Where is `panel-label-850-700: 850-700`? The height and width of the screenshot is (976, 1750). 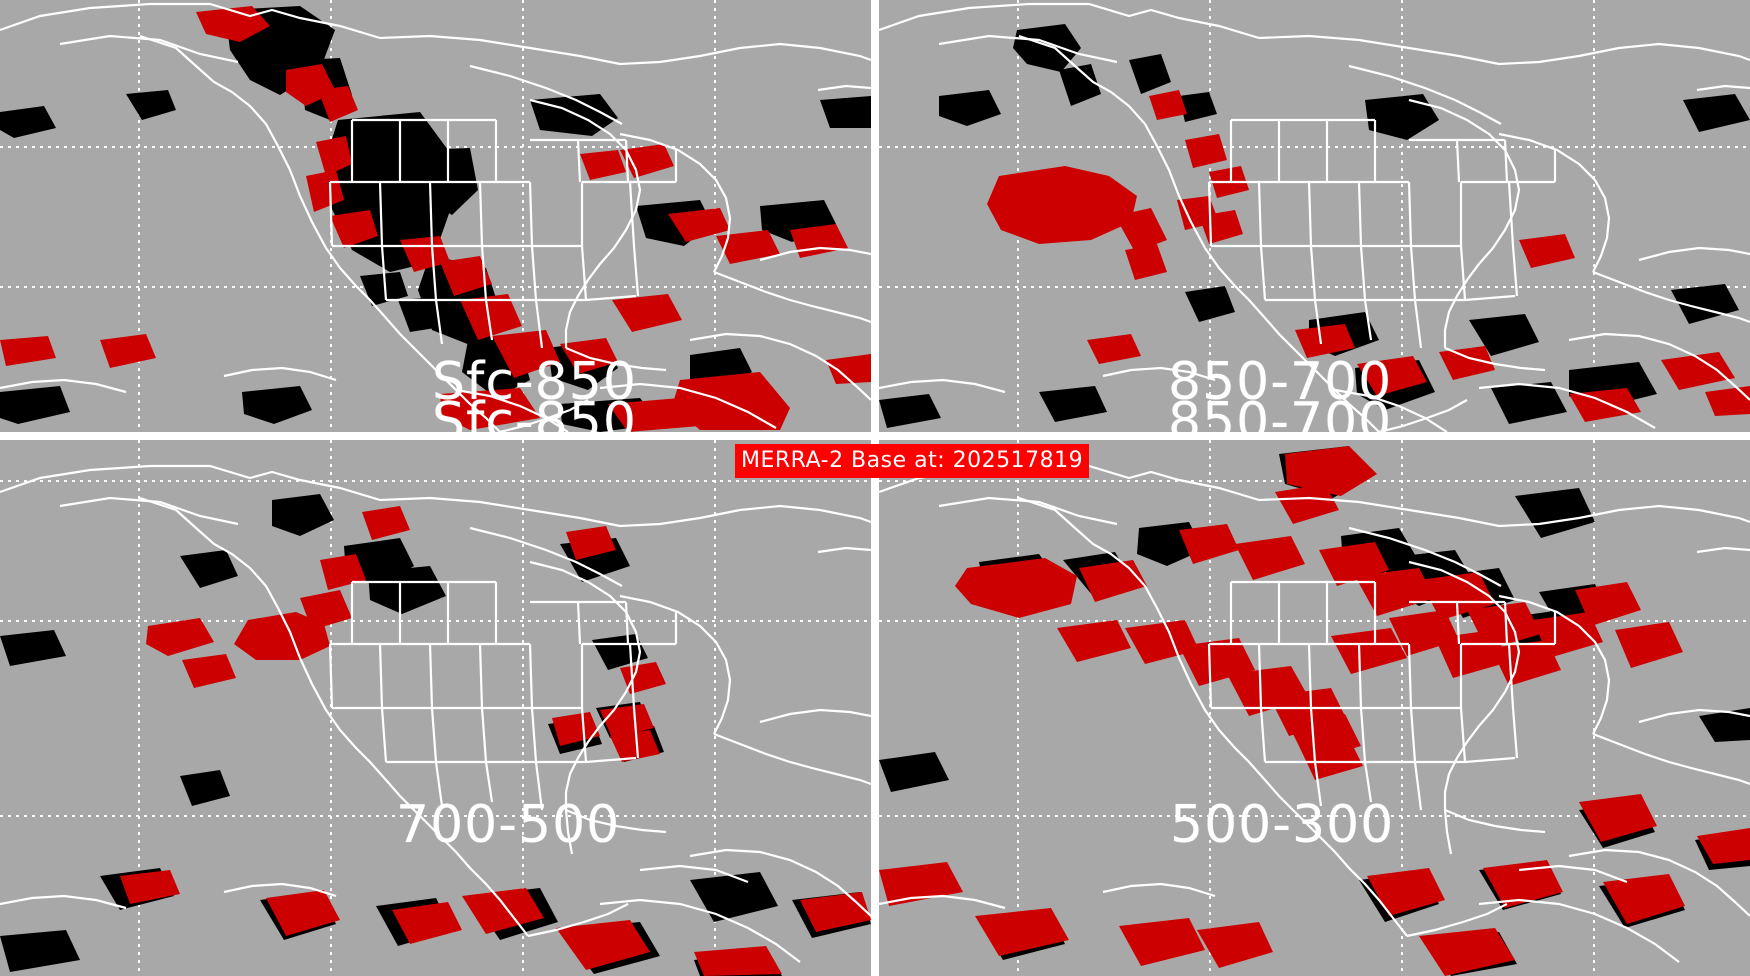 panel-label-850-700: 850-700 is located at coordinates (1280, 382).